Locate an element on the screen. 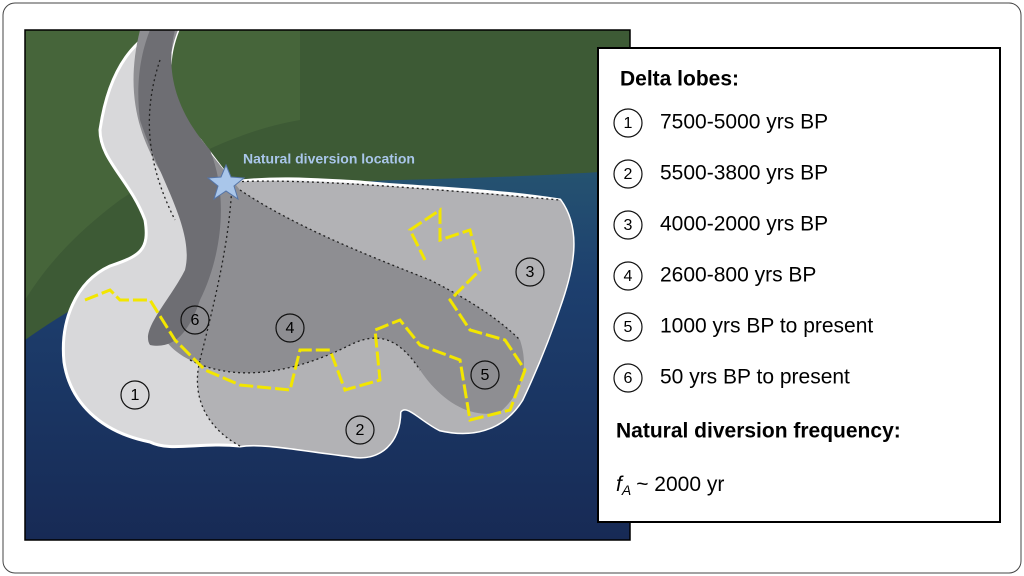 Image resolution: width=1024 pixels, height=576 pixels. lobe-label: 4 is located at coordinates (290, 328).